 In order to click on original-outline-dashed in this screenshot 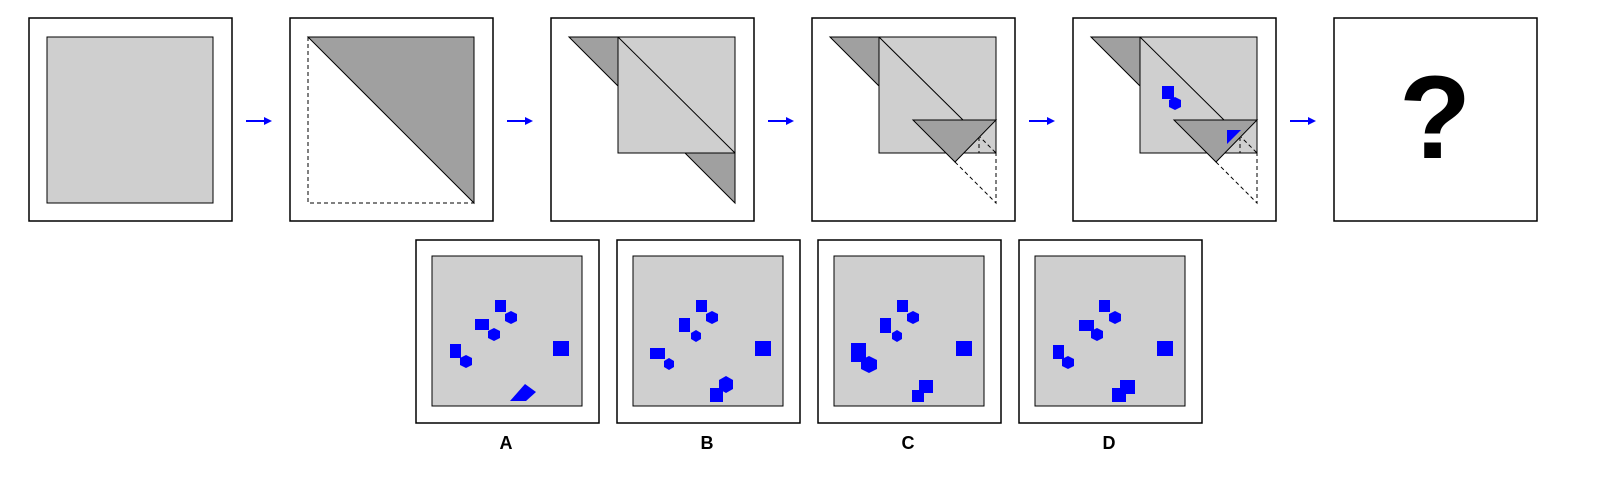, I will do `click(390, 120)`.